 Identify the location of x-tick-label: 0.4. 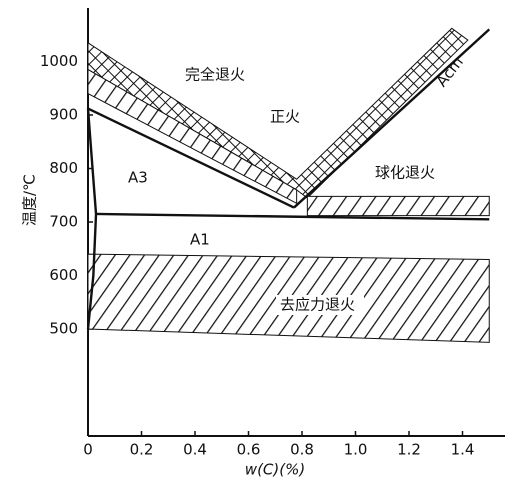
(195, 450).